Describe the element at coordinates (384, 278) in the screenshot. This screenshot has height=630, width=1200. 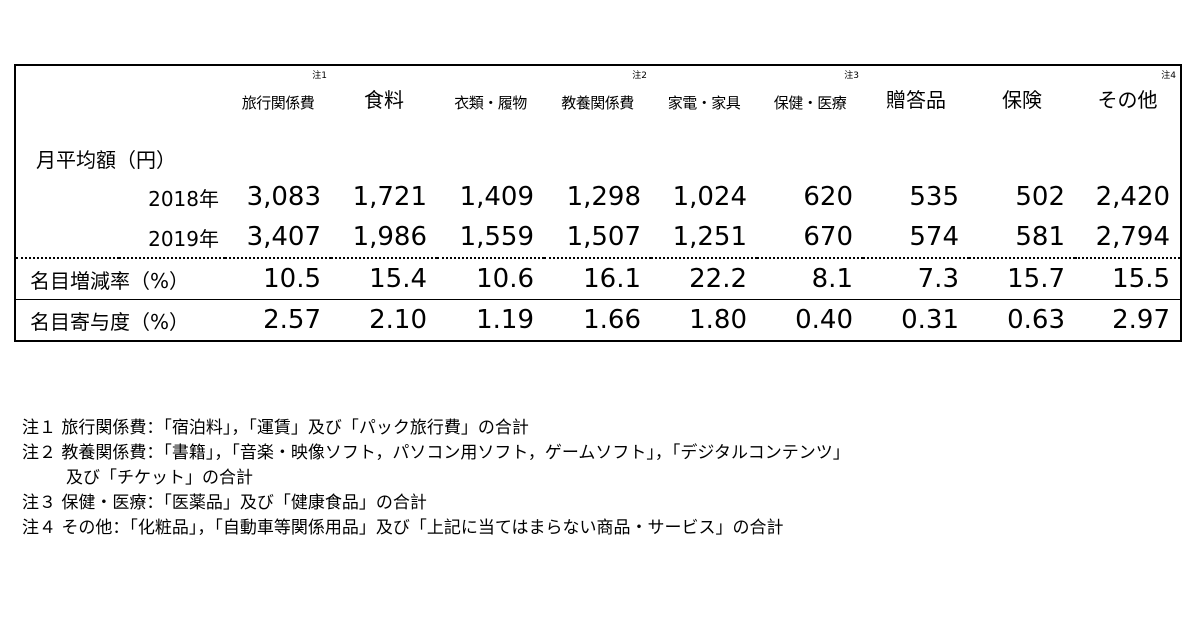
I see `table-cell: 15.4` at that location.